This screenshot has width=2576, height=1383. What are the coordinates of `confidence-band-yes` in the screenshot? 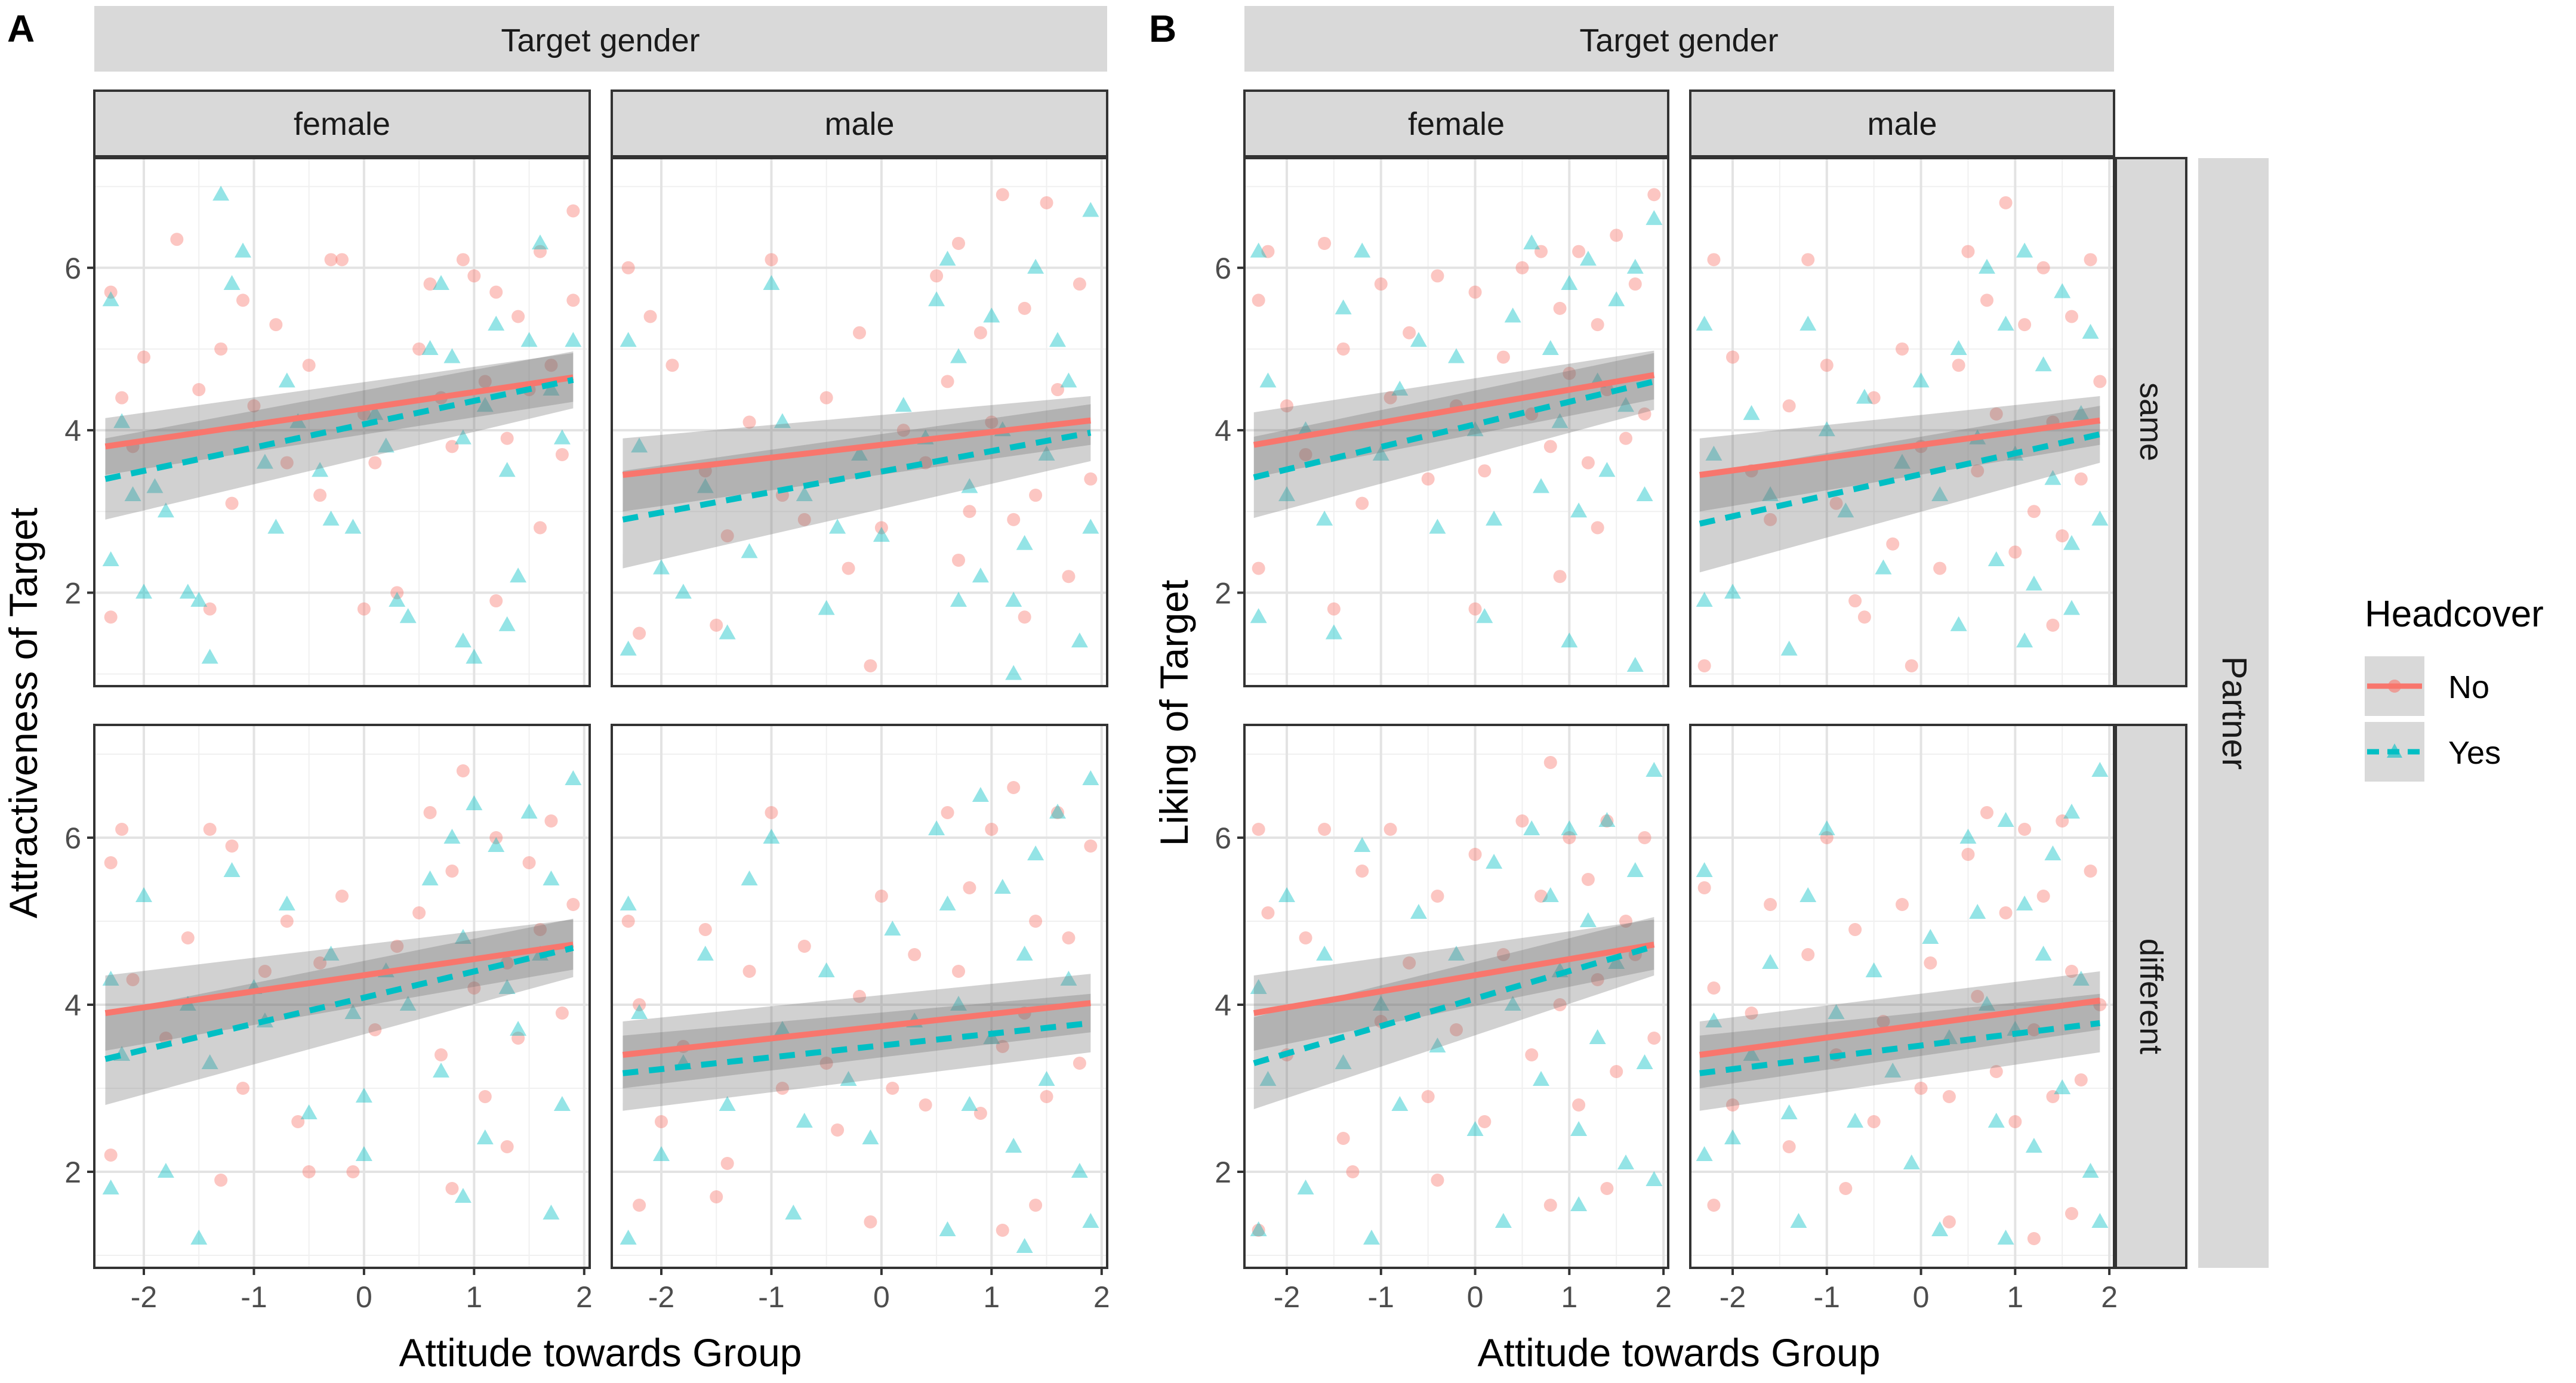 It's located at (339, 1012).